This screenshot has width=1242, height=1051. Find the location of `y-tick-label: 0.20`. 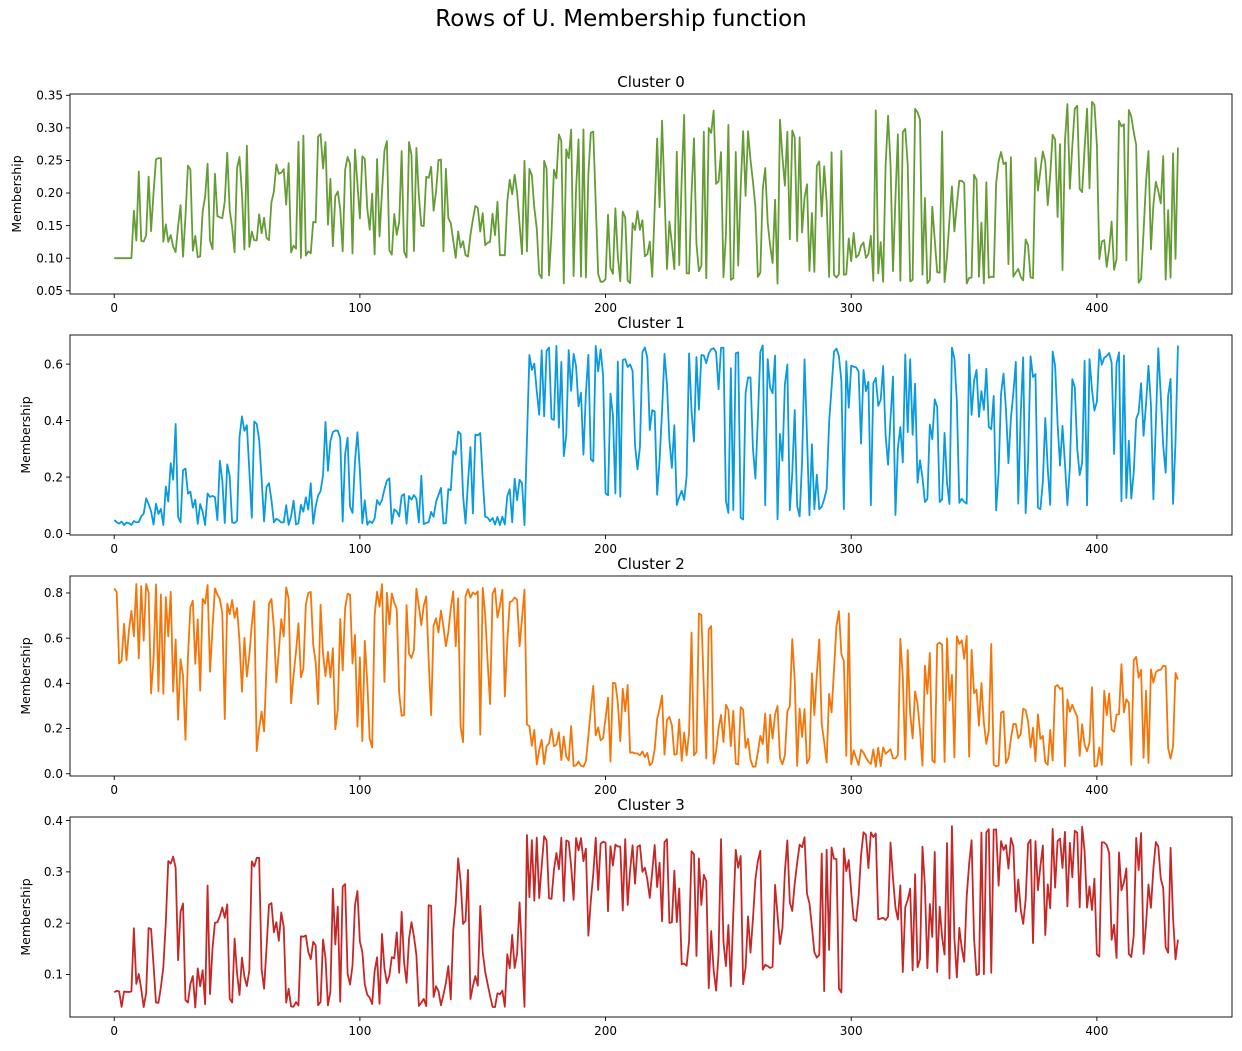

y-tick-label: 0.20 is located at coordinates (49, 193).